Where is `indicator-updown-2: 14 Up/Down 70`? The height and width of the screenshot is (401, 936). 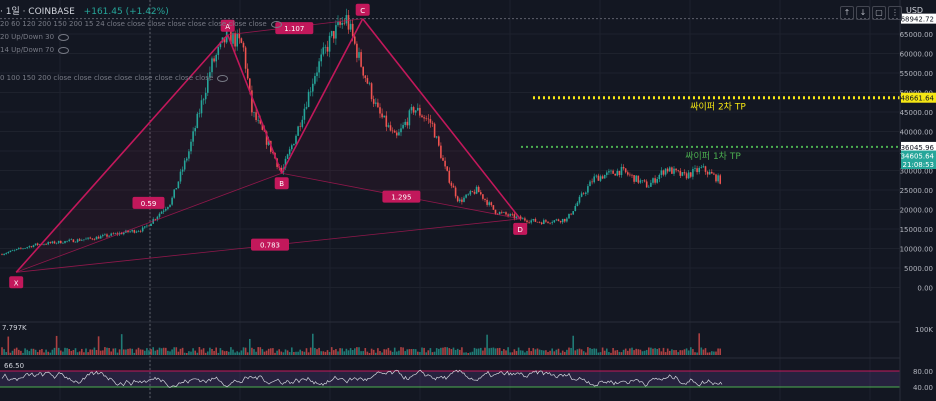 indicator-updown-2: 14 Up/Down 70 is located at coordinates (35, 50).